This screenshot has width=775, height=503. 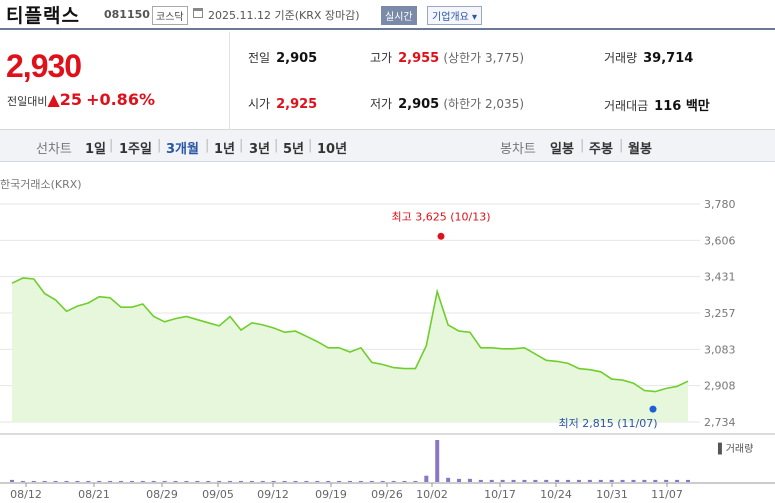 I want to click on reference-date: 2025.11.12 기준(KRX 장마감), so click(x=284, y=15).